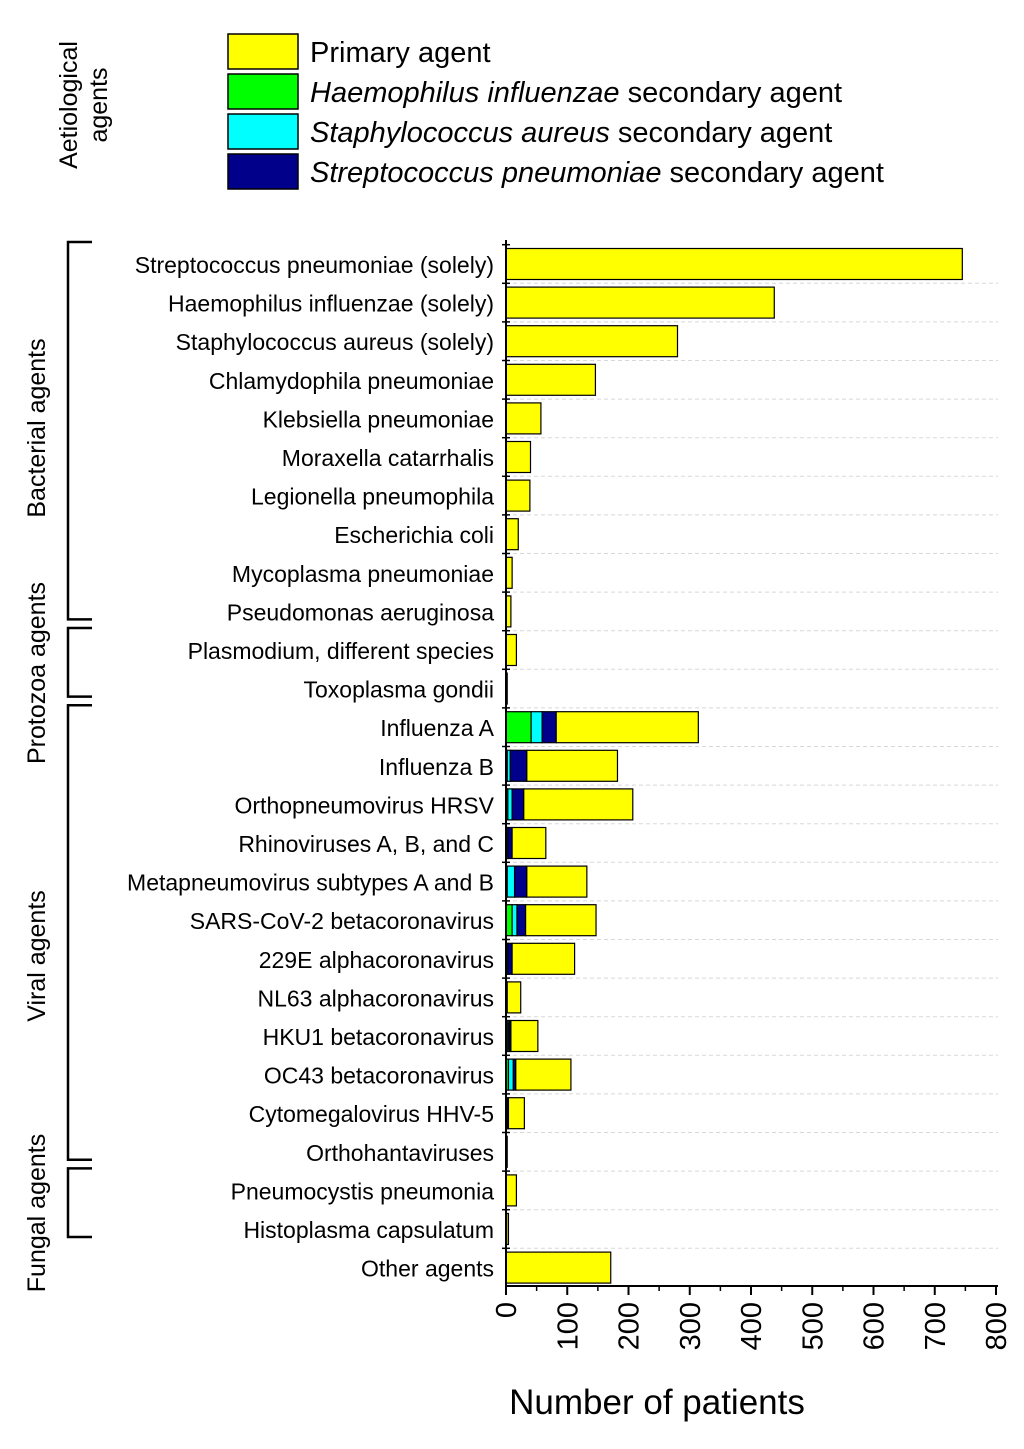 This screenshot has width=1024, height=1449. Describe the element at coordinates (368, 1230) in the screenshot. I see `category-label: Histoplasma capsulatum` at that location.